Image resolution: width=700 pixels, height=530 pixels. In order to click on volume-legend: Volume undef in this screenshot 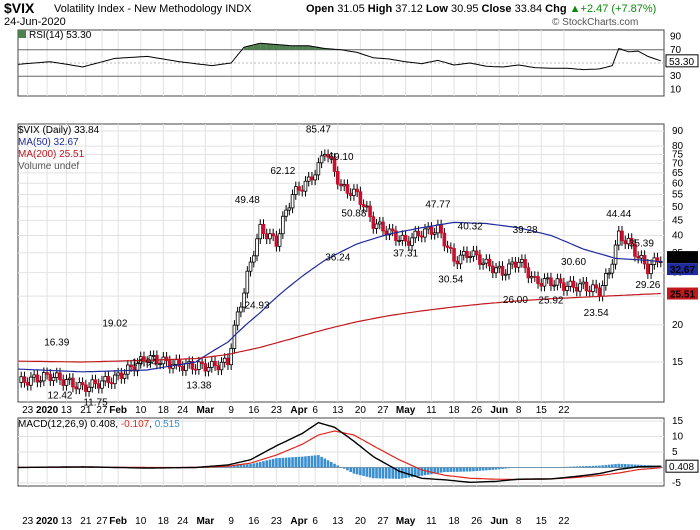, I will do `click(48, 166)`.